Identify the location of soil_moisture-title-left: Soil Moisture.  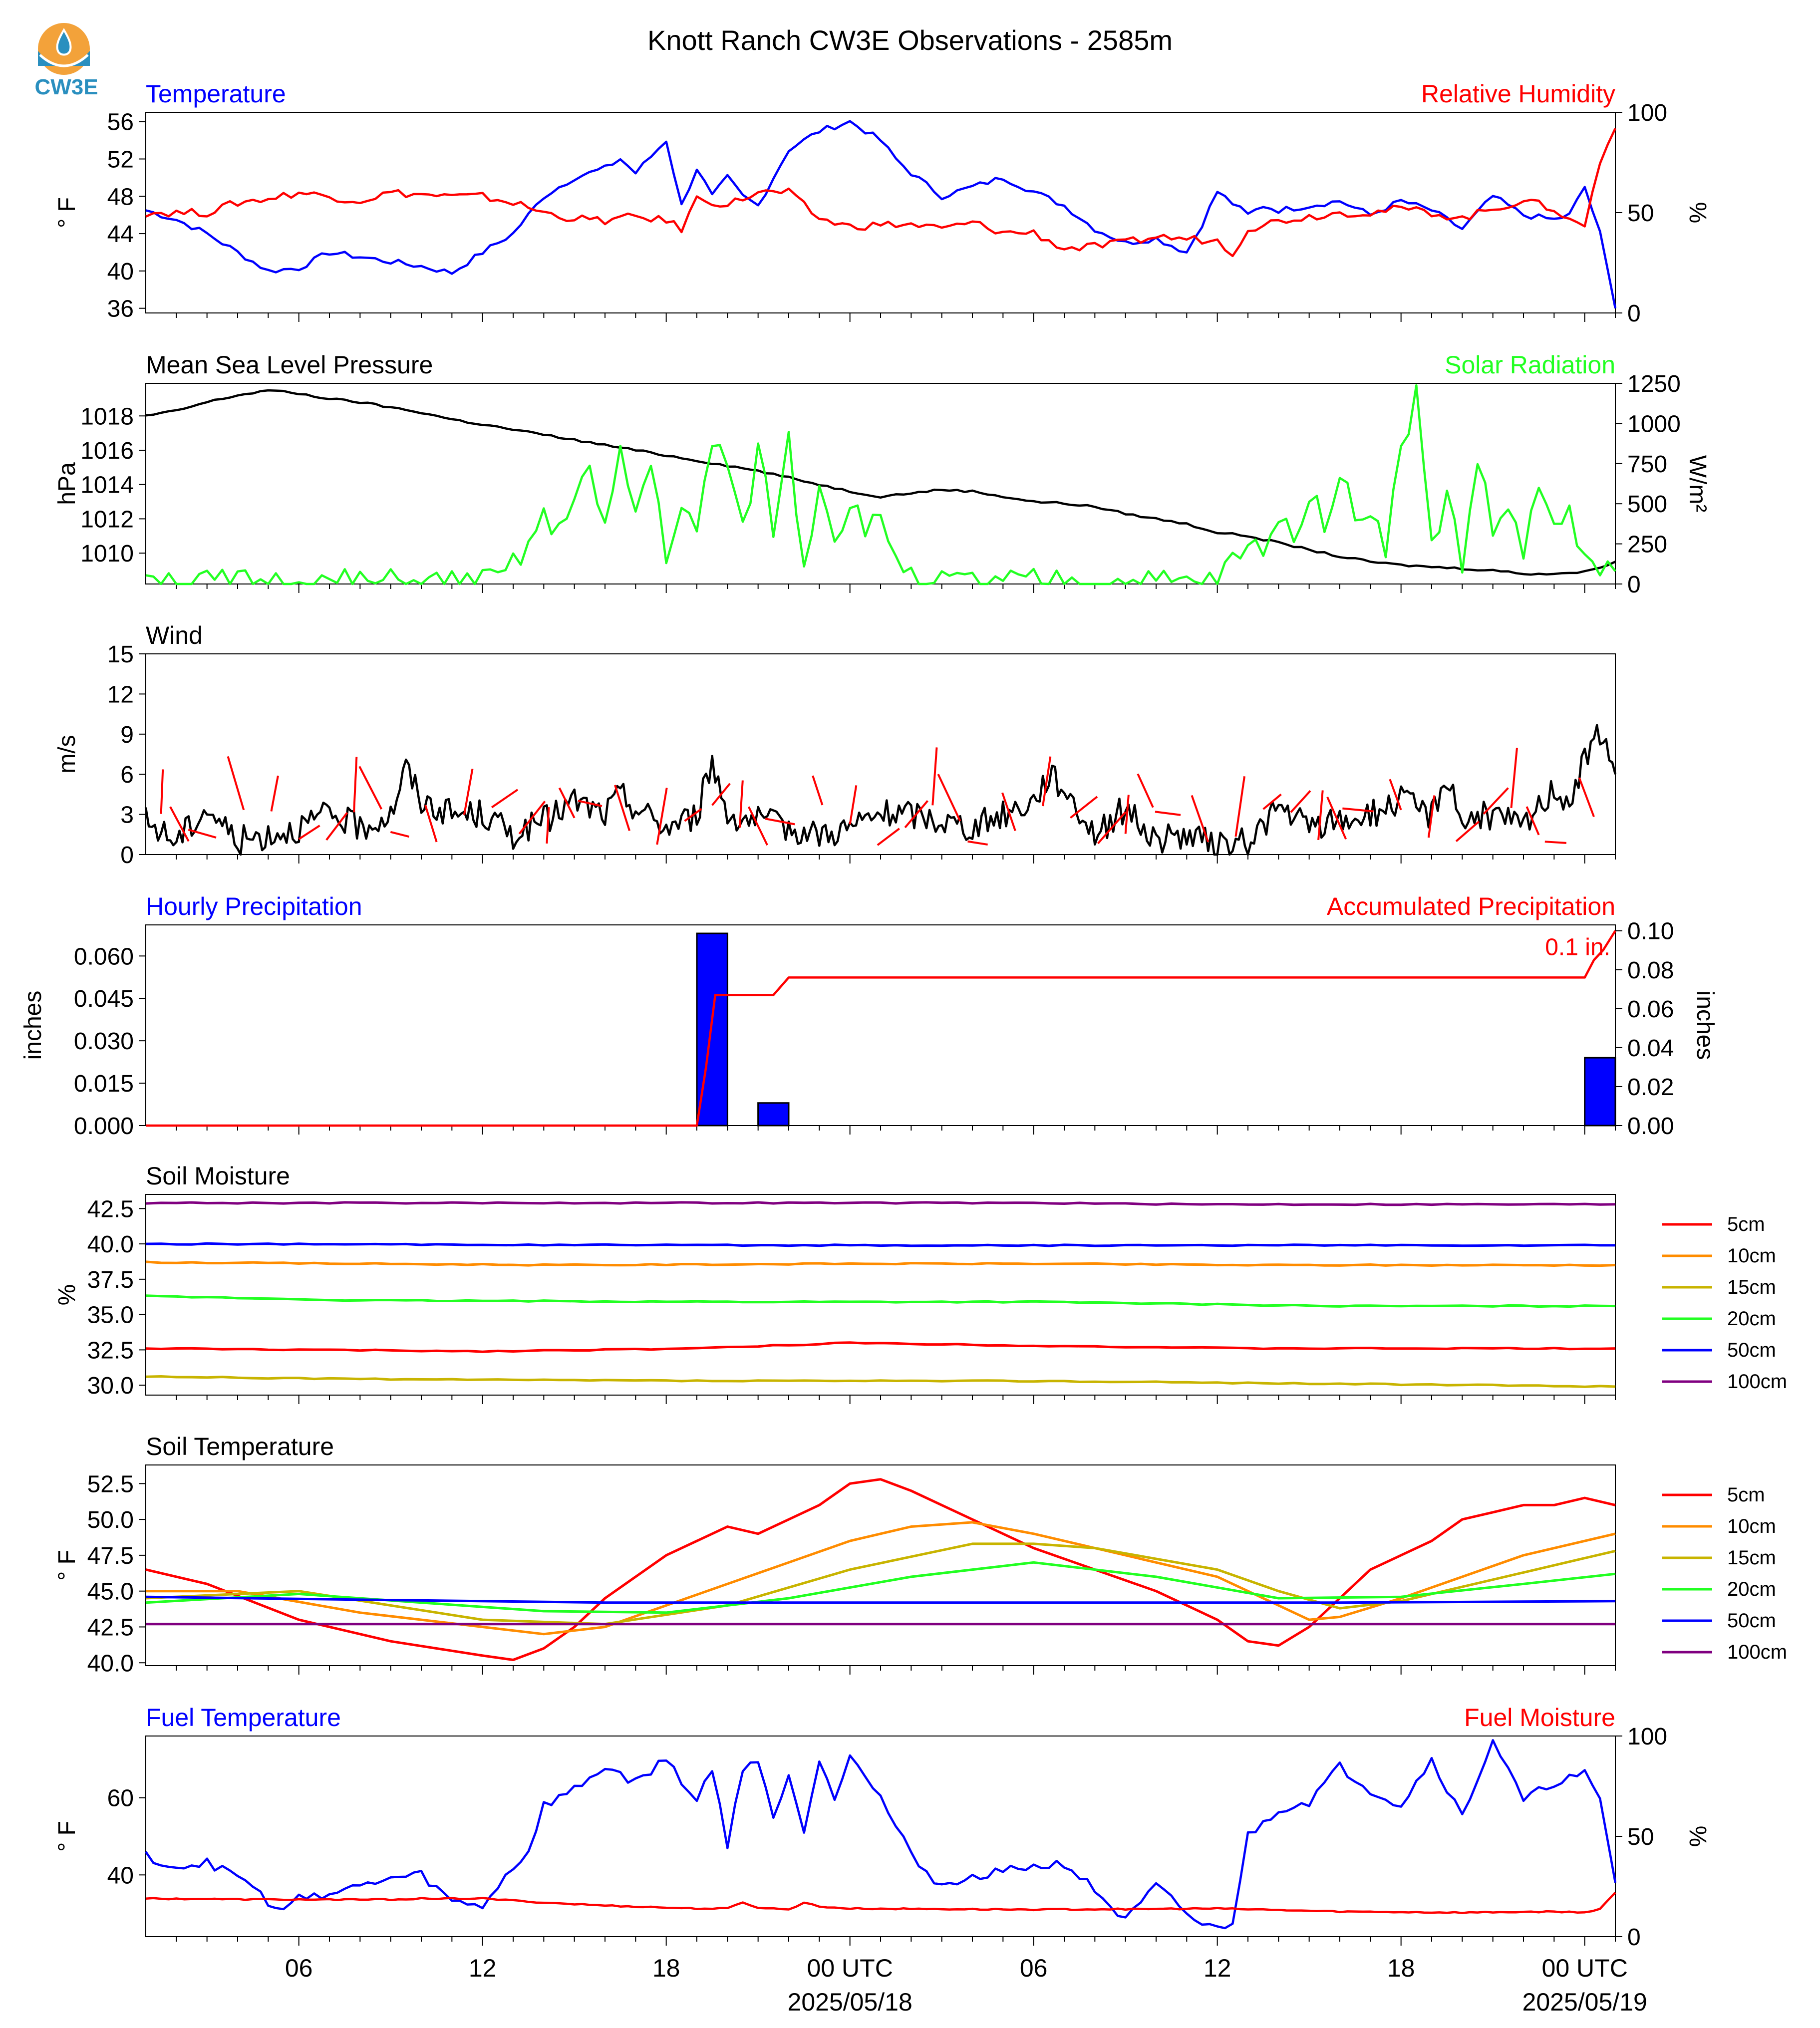
(218, 1176).